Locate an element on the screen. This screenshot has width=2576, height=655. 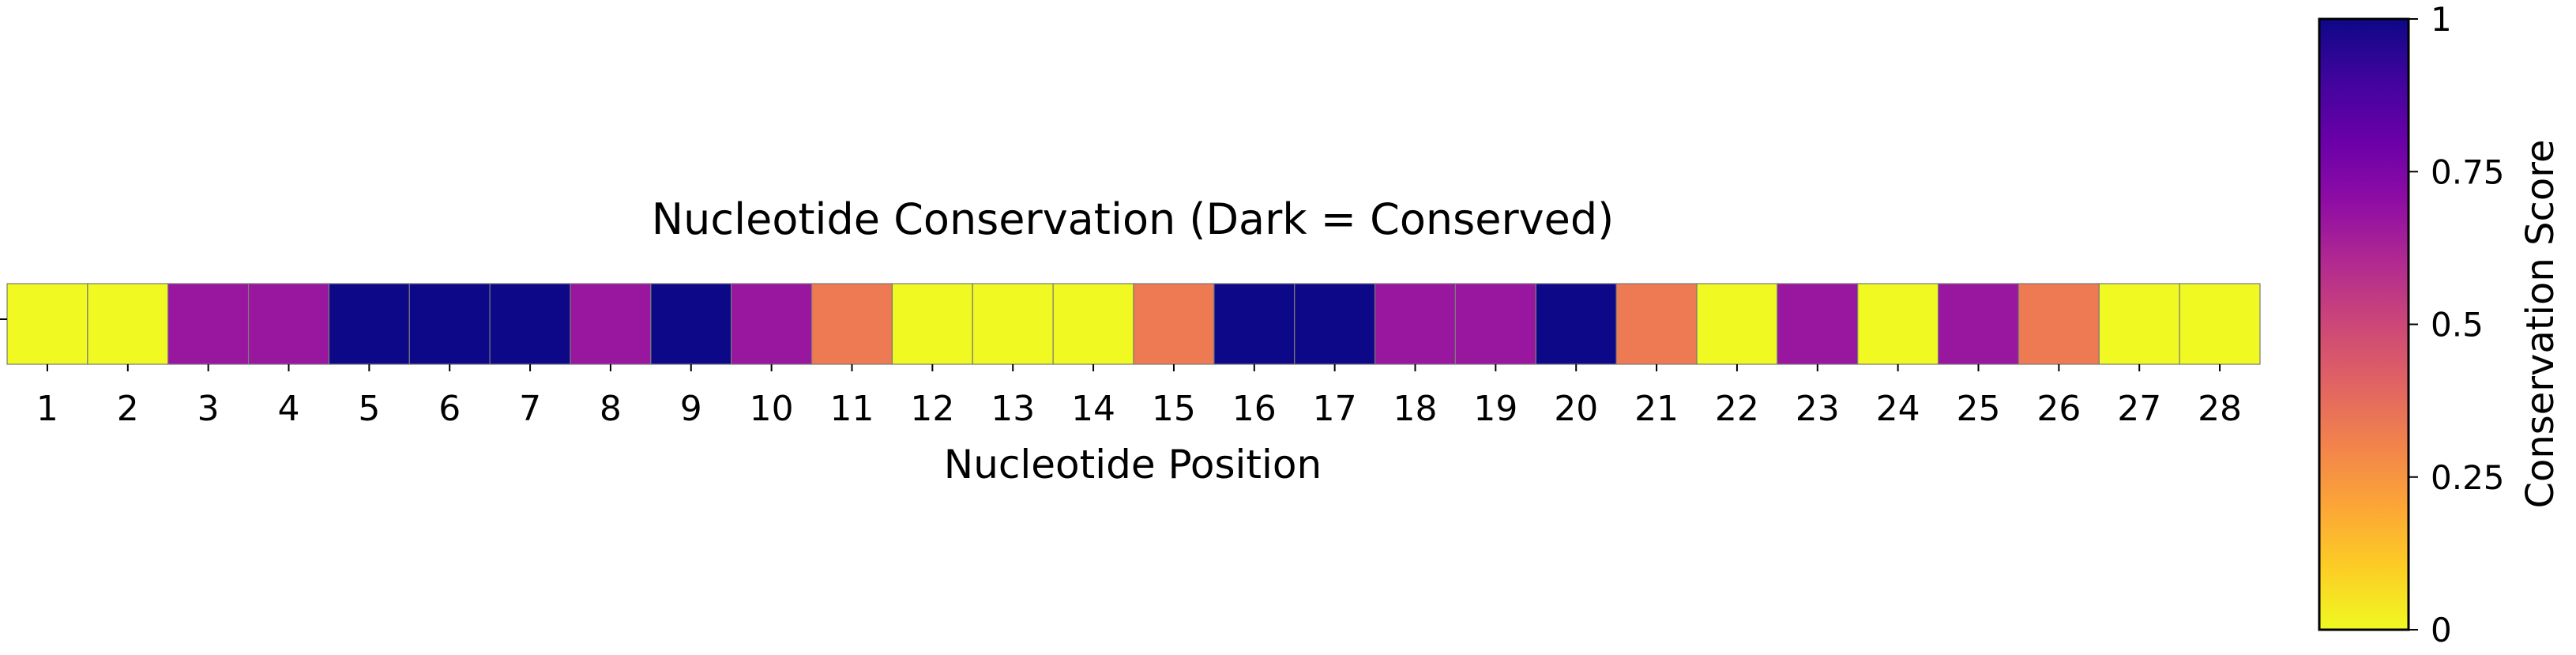
colorbar-tick-label: 0.5 is located at coordinates (2458, 325).